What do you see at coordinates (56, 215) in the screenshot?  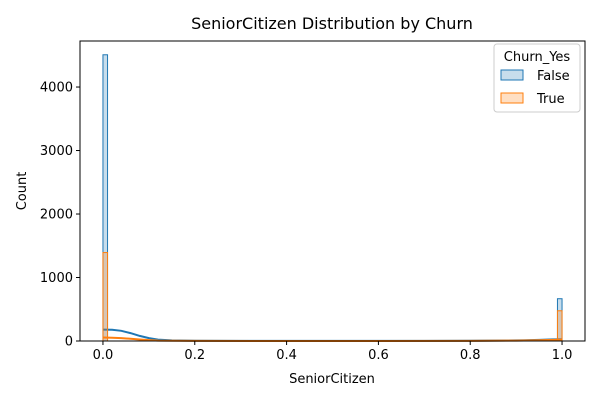 I see `y-tick-label: 2000` at bounding box center [56, 215].